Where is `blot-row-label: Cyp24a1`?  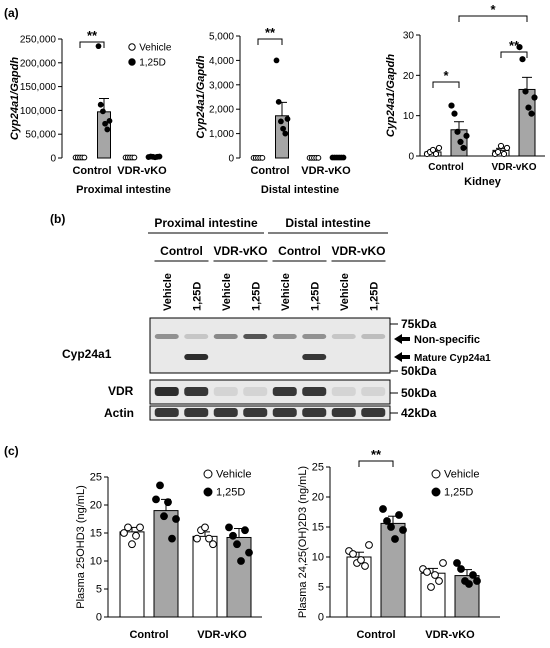
blot-row-label: Cyp24a1 is located at coordinates (87, 354).